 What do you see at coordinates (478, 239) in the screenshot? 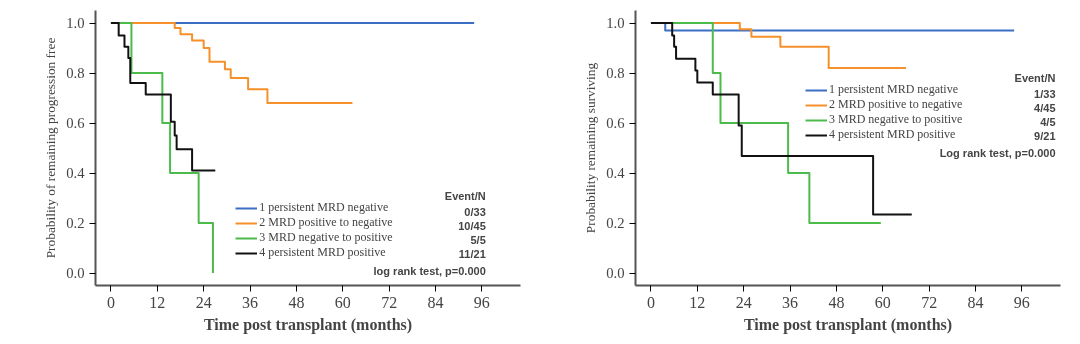
I see `annotation: 5/5` at bounding box center [478, 239].